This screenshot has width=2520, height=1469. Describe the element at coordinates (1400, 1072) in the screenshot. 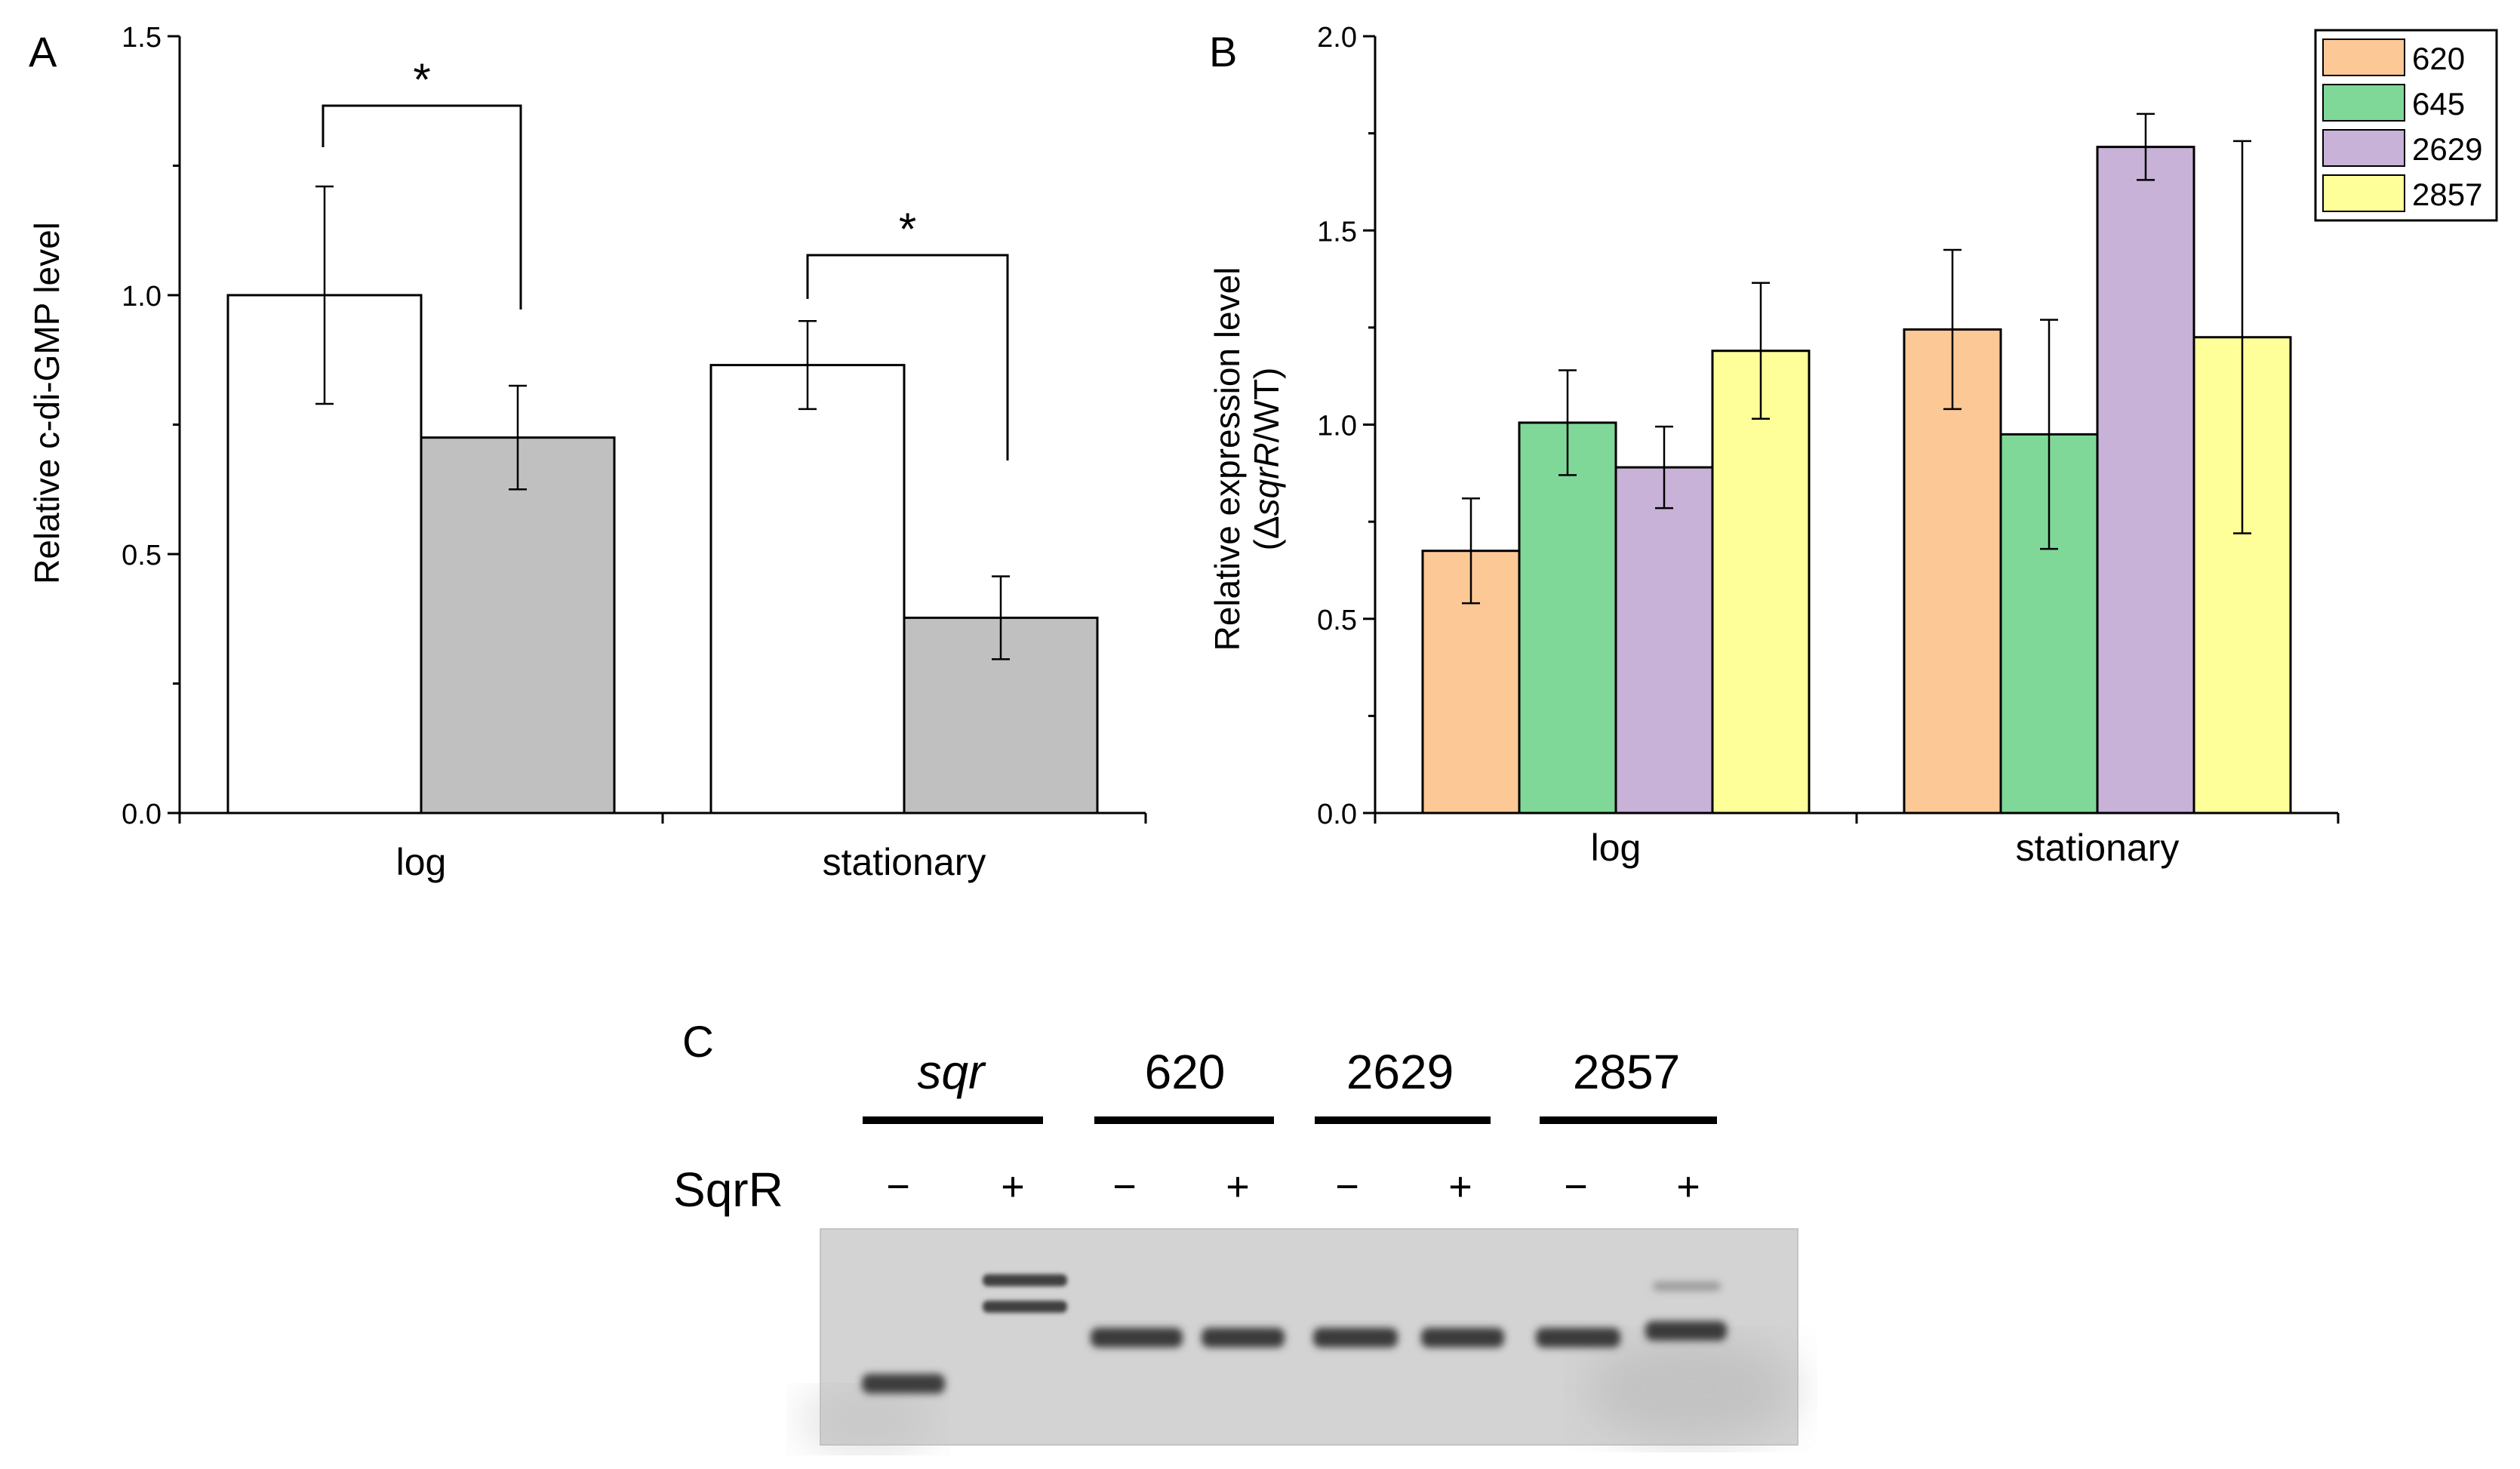

I see `gel-group-label-2629: 2629` at that location.